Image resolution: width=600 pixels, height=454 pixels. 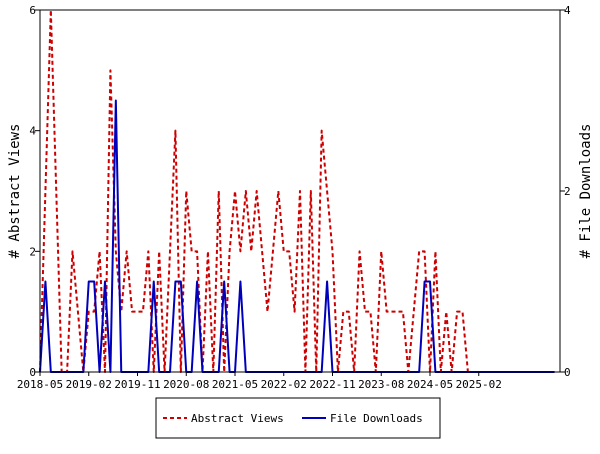 I want to click on x-tick-label: 2020-08, so click(x=186, y=384).